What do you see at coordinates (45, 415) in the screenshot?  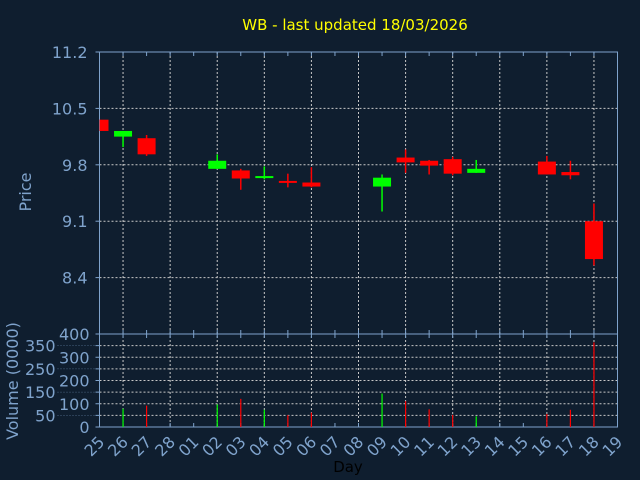 I see `volume-tick-label: 50` at bounding box center [45, 415].